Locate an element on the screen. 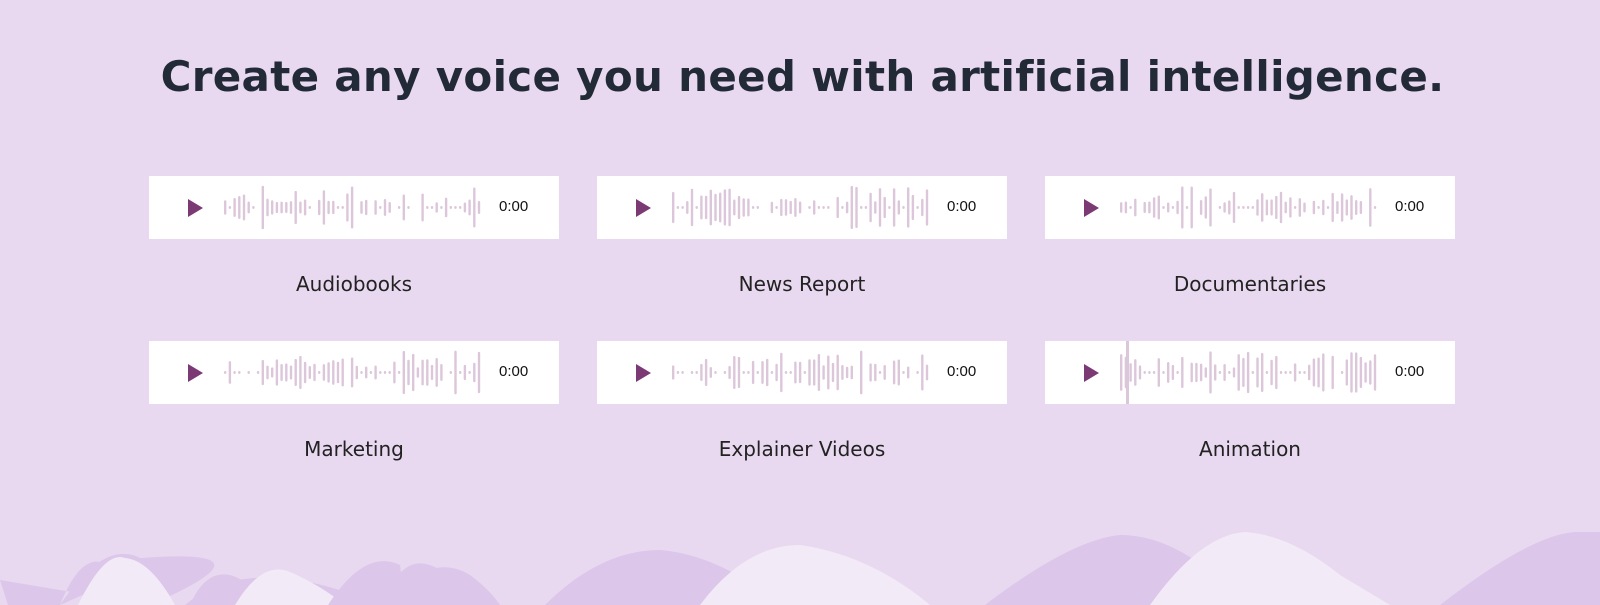  player-label: Explainer Videos is located at coordinates (802, 449).